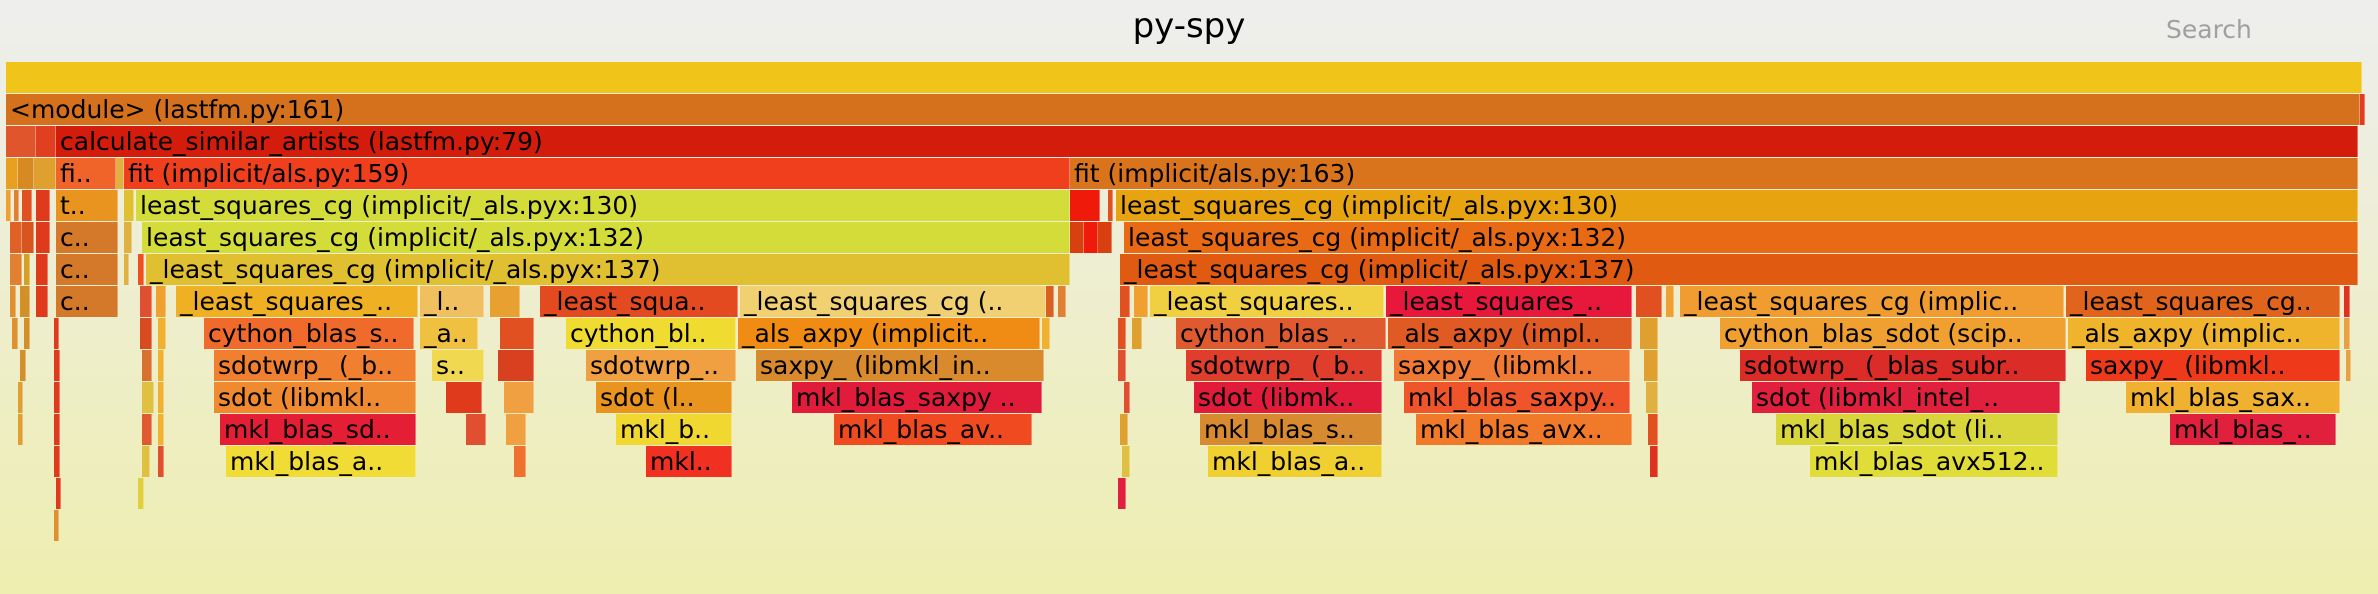  I want to click on flame-frame: mkl_blas_sd.., so click(318, 429).